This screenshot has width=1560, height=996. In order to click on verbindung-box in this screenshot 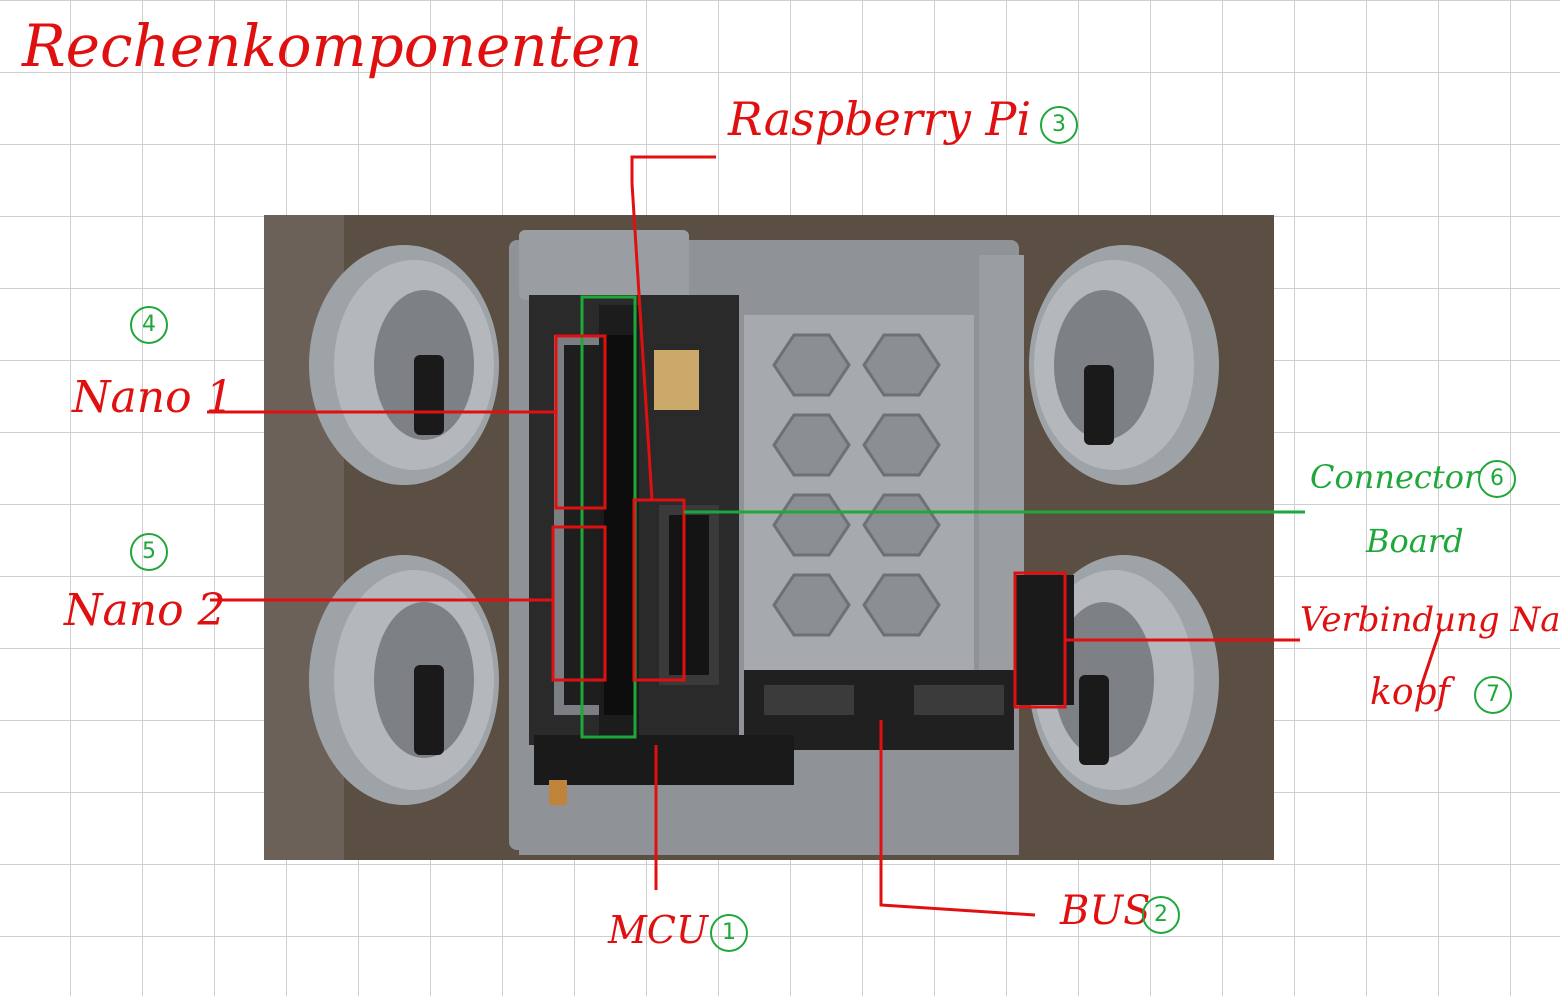, I will do `click(1040, 640)`.